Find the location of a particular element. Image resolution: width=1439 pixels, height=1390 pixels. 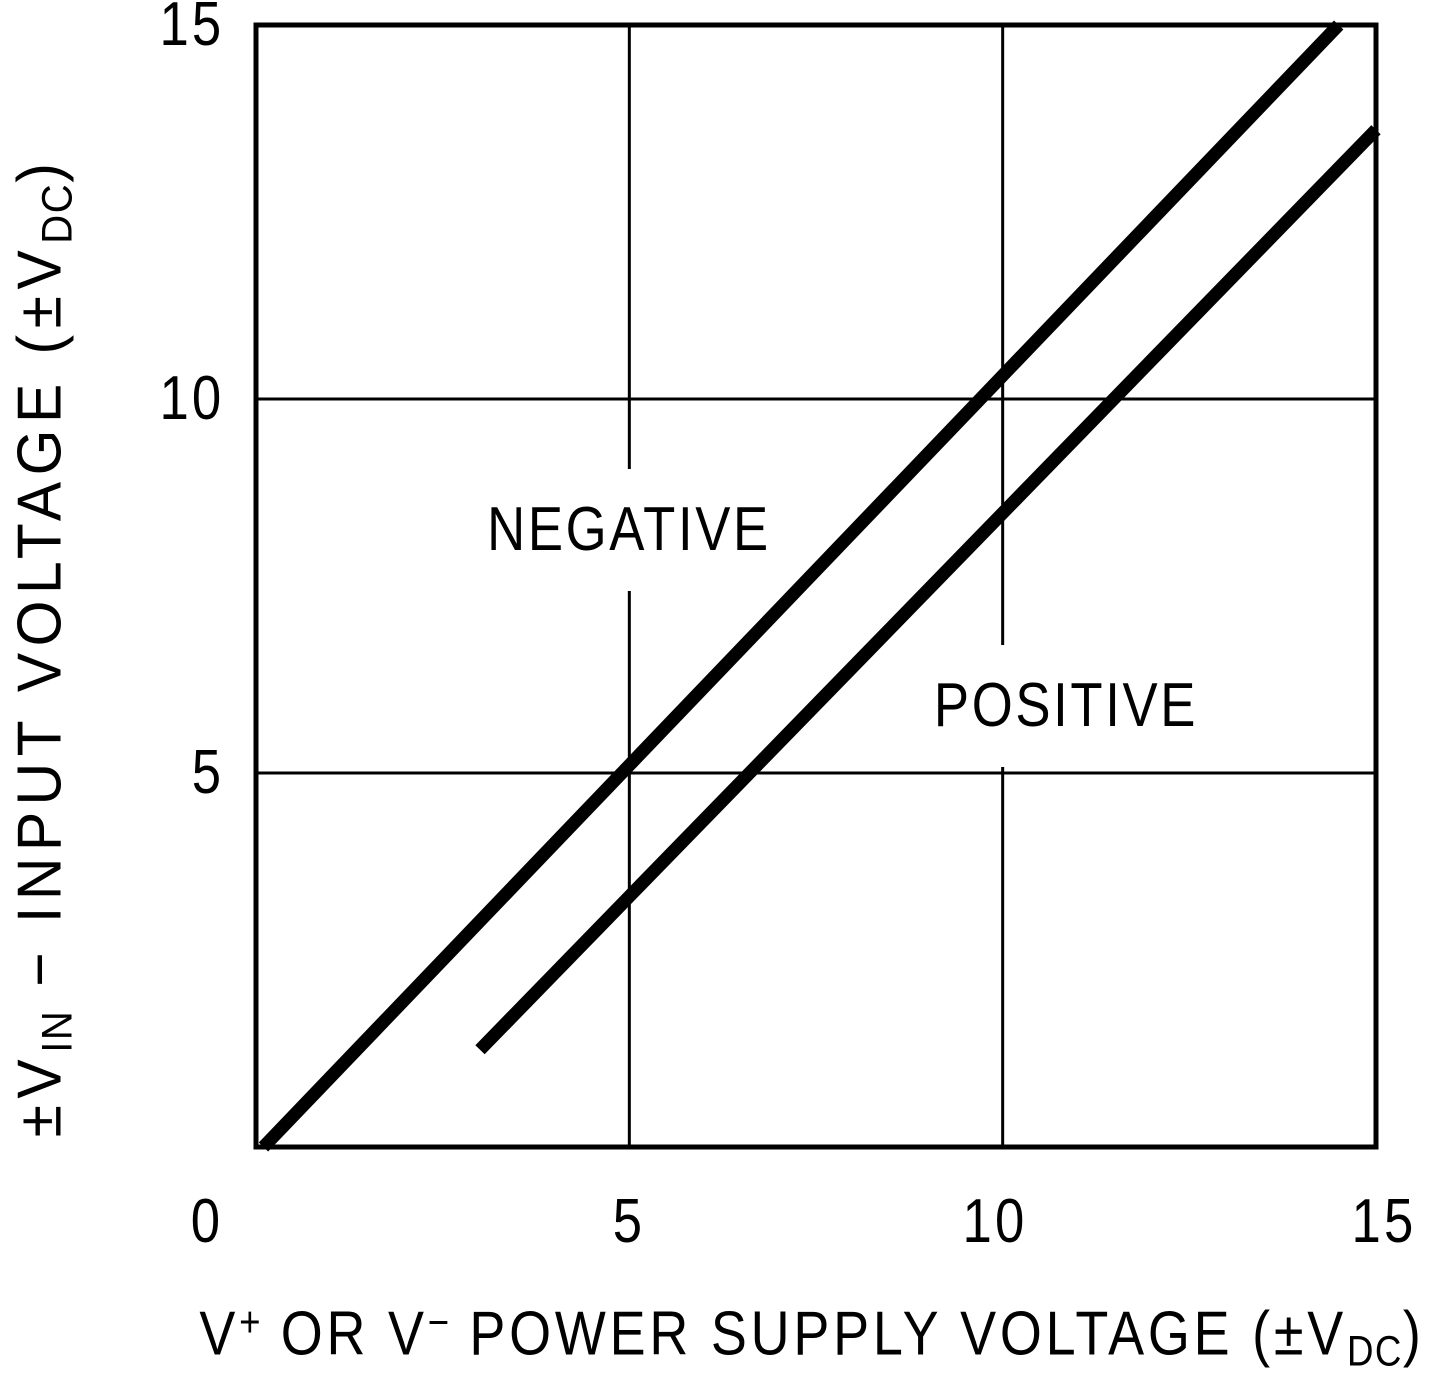

x-tick-label-5: 5 is located at coordinates (629, 1221).